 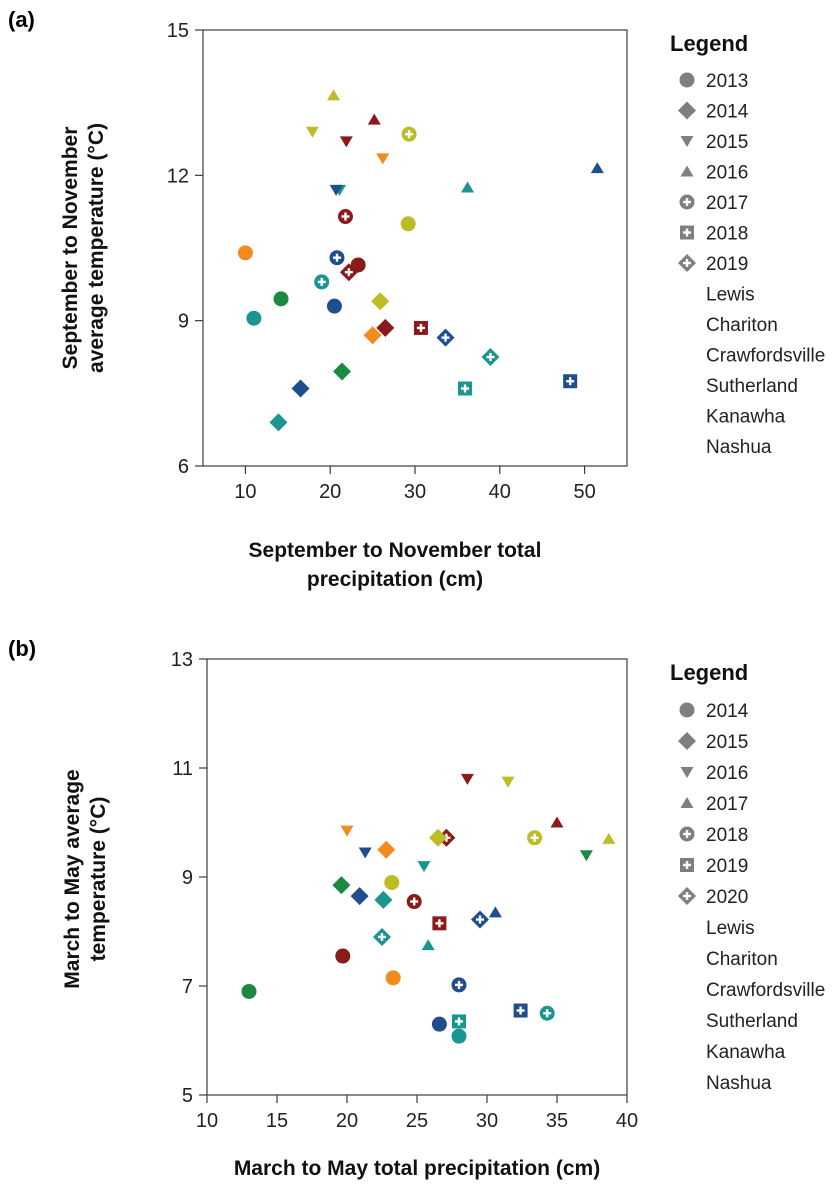 I want to click on legend-site-label: Kanawha, so click(x=746, y=417).